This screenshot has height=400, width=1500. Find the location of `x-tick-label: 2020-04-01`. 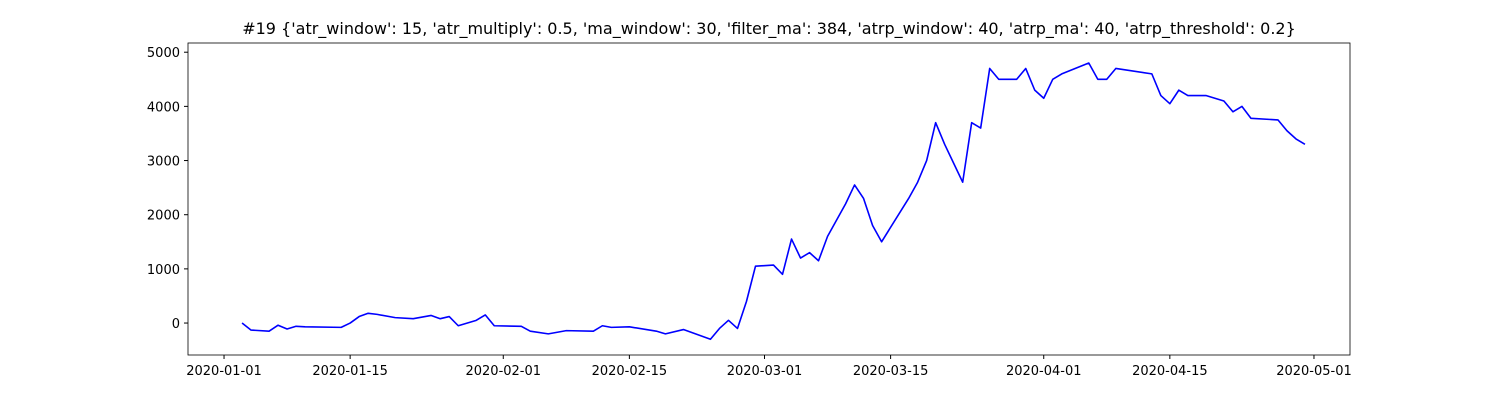

x-tick-label: 2020-04-01 is located at coordinates (1044, 371).